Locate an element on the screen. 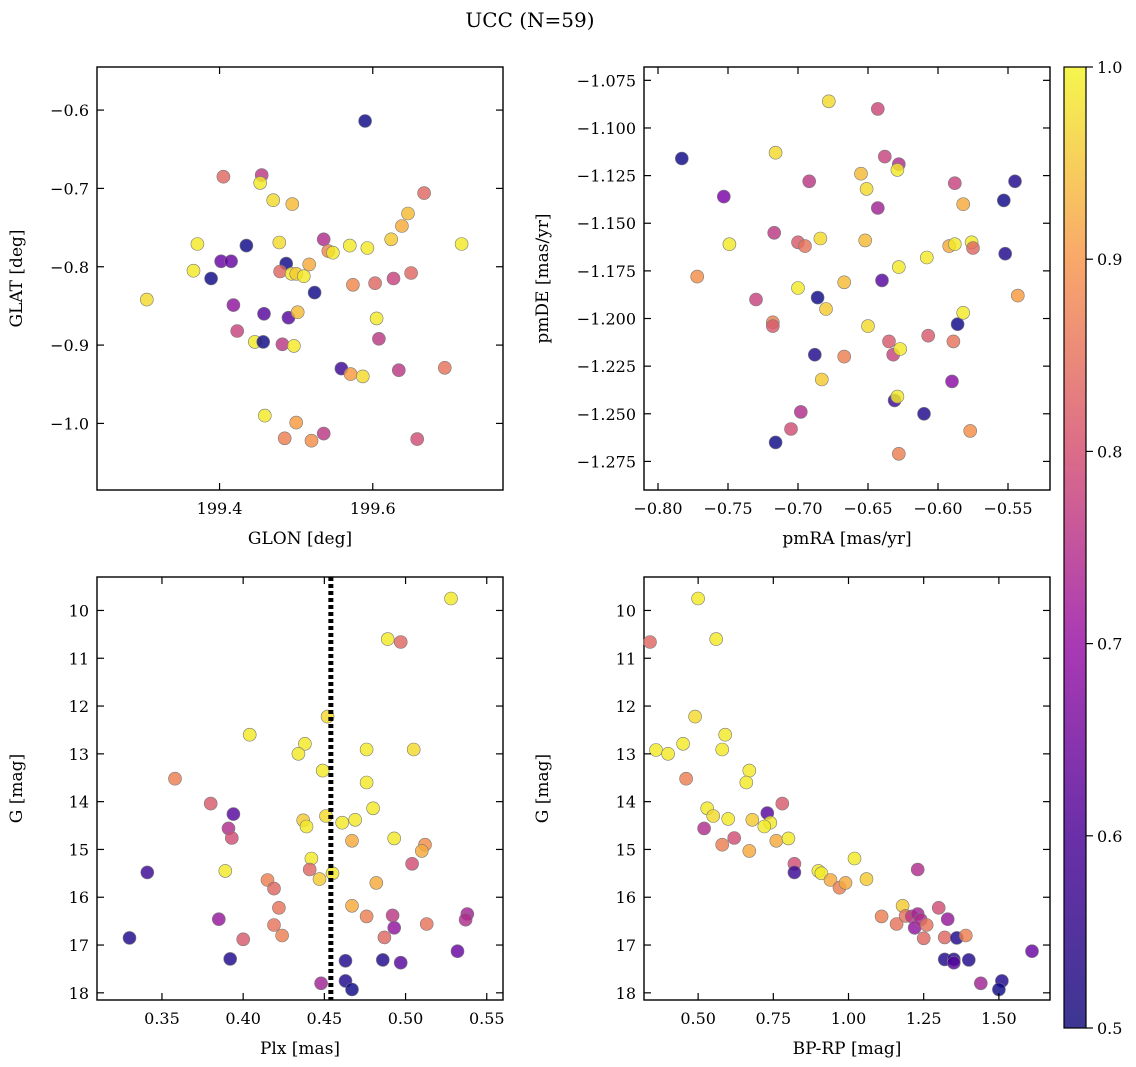 The image size is (1136, 1067). x-tick-label: 0.55 is located at coordinates (487, 1018).